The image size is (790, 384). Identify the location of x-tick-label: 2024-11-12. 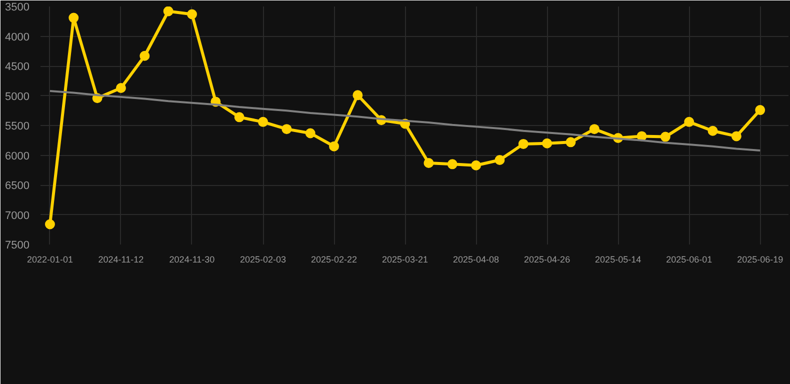
(121, 259).